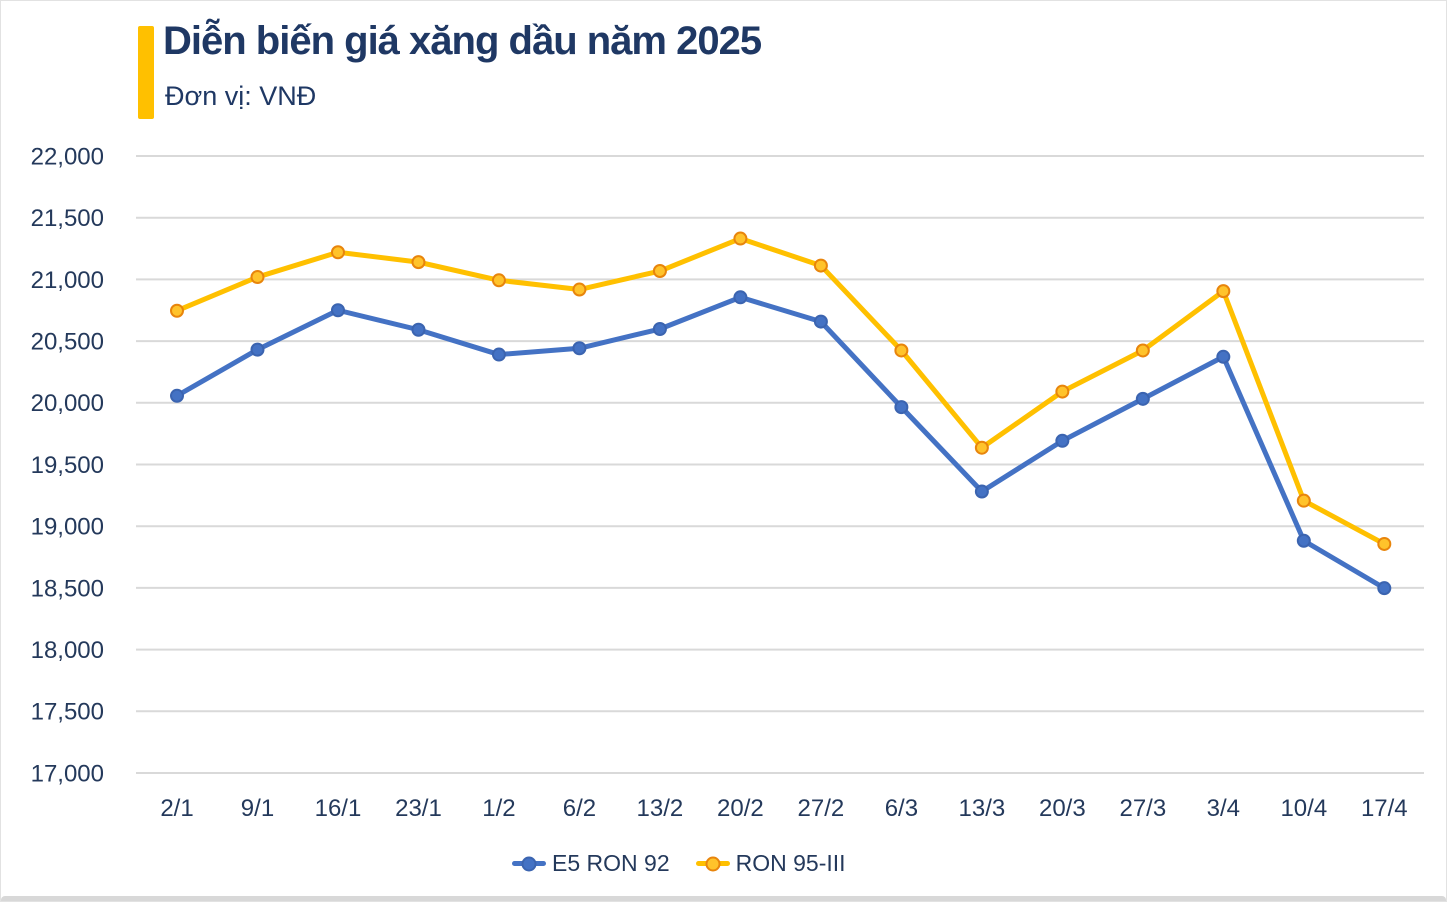 The height and width of the screenshot is (902, 1447). What do you see at coordinates (740, 808) in the screenshot?
I see `x-axis-tick-label: 20/2` at bounding box center [740, 808].